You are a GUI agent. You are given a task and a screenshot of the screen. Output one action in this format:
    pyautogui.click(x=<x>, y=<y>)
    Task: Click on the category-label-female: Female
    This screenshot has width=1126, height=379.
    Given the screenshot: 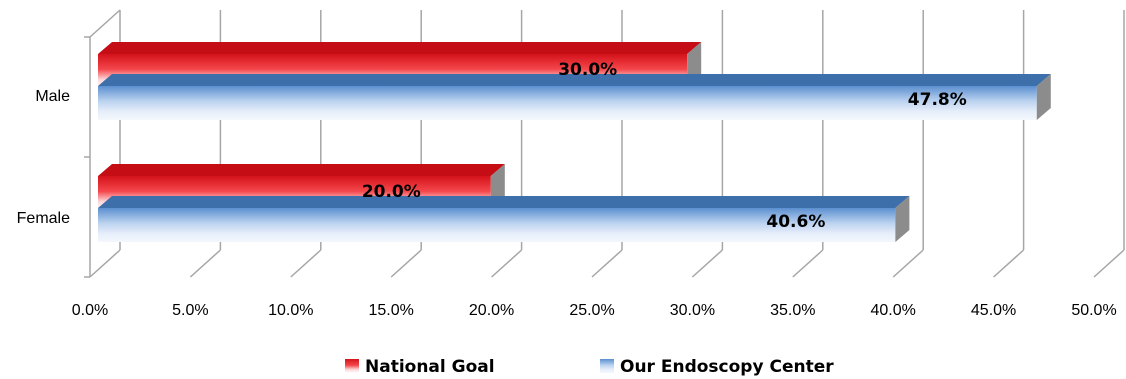 What is the action you would take?
    pyautogui.click(x=43, y=218)
    